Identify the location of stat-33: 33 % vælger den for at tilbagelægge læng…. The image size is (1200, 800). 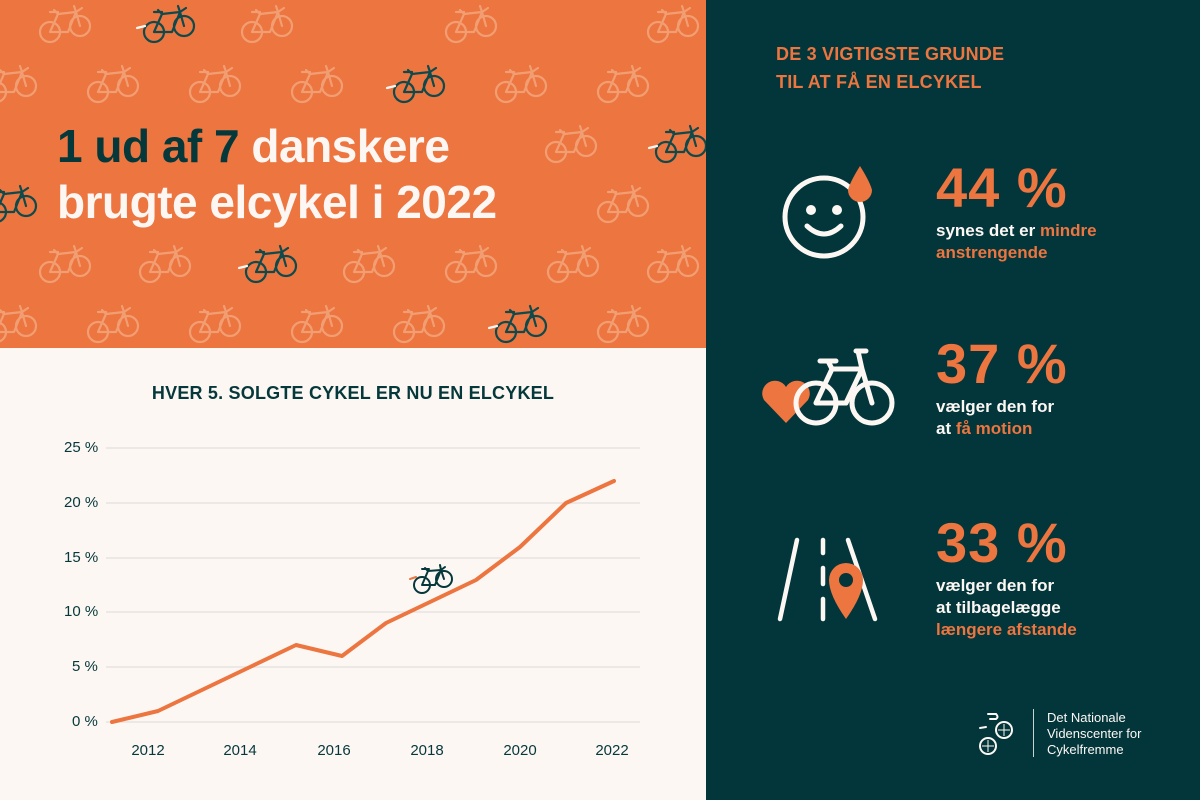
(1006, 578).